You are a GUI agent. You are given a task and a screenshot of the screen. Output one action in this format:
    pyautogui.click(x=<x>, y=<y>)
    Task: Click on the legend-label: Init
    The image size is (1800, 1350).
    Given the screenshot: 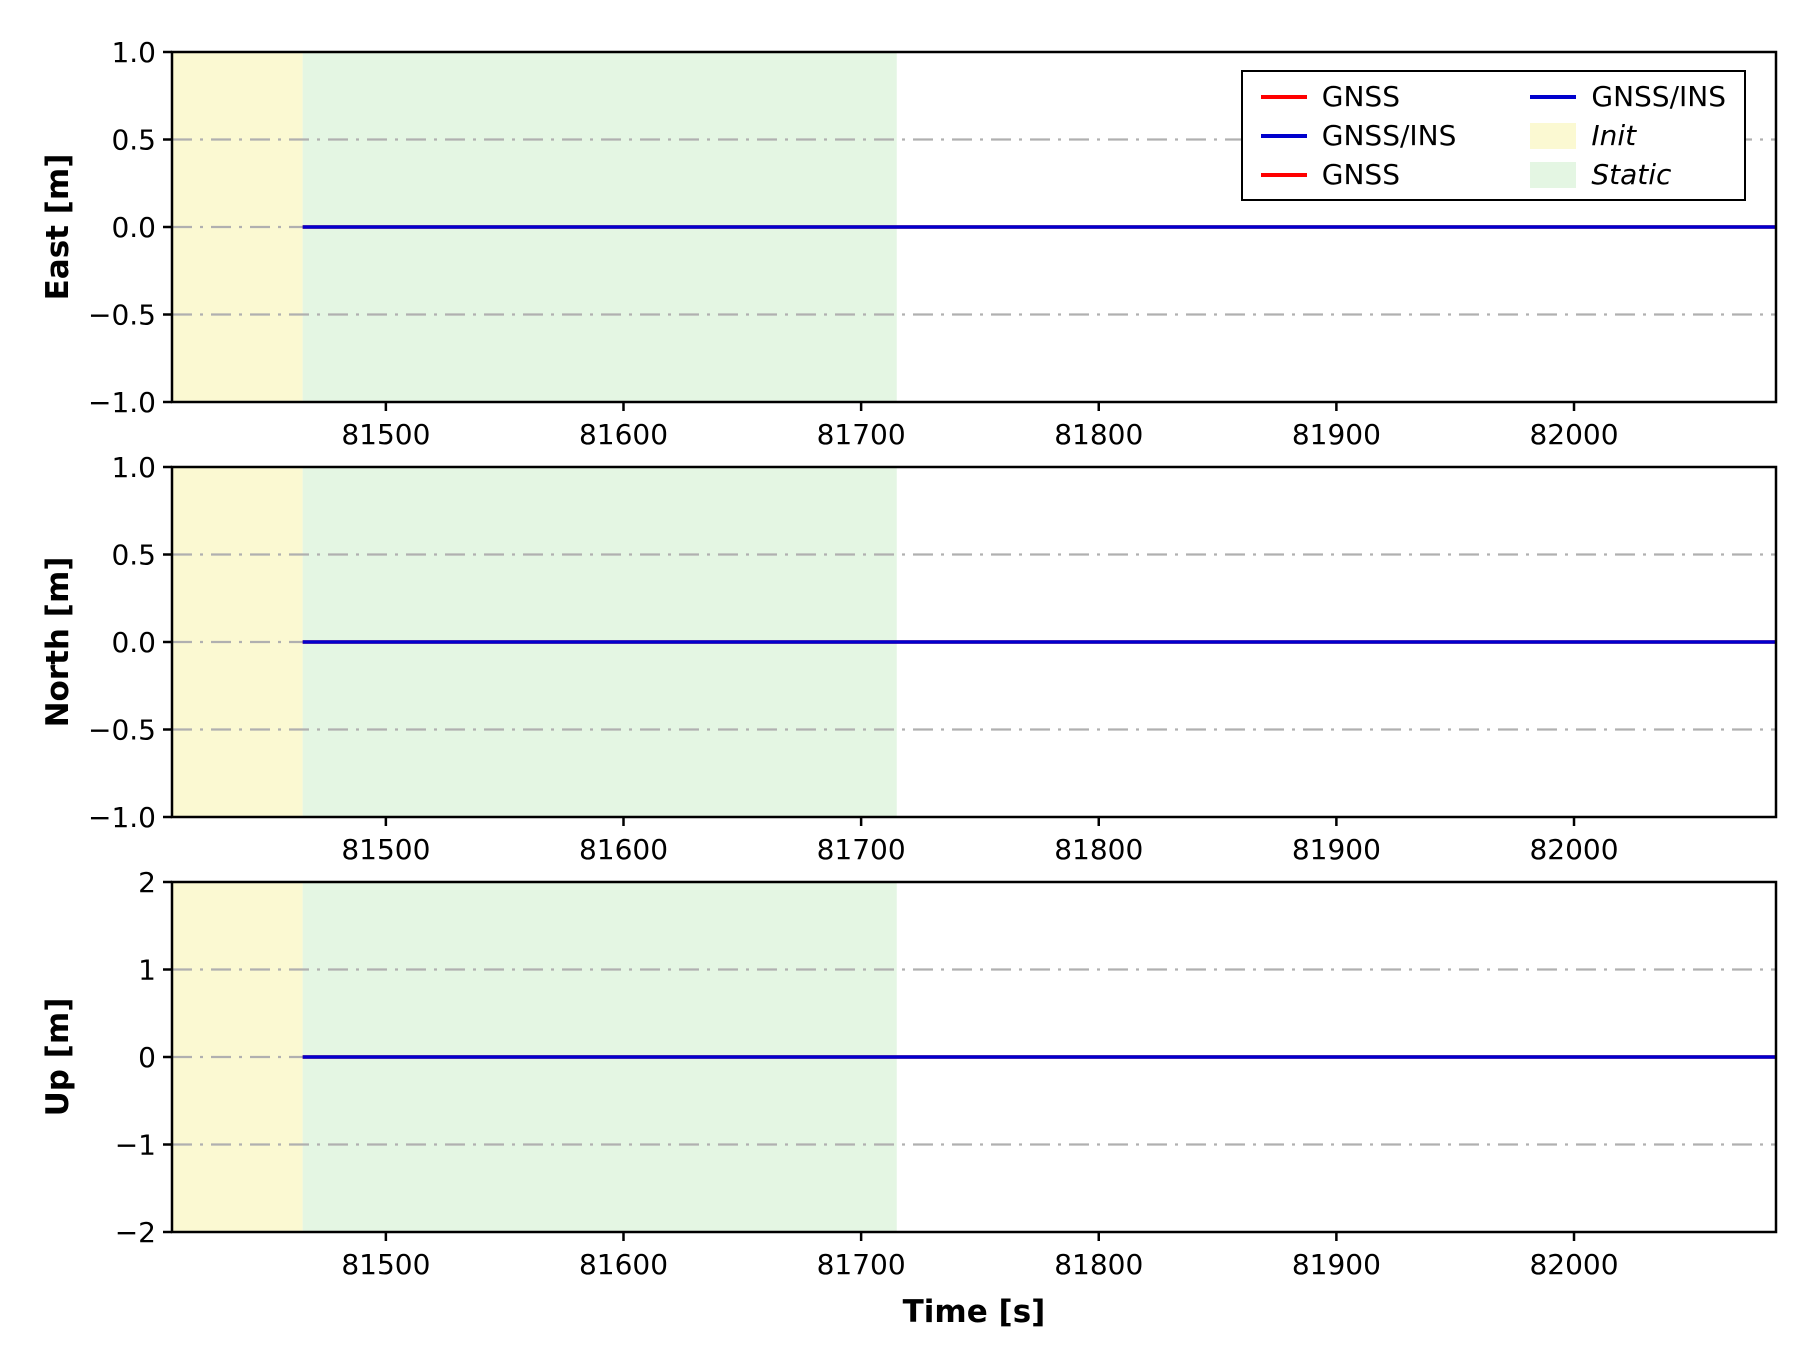 What is the action you would take?
    pyautogui.click(x=1614, y=135)
    